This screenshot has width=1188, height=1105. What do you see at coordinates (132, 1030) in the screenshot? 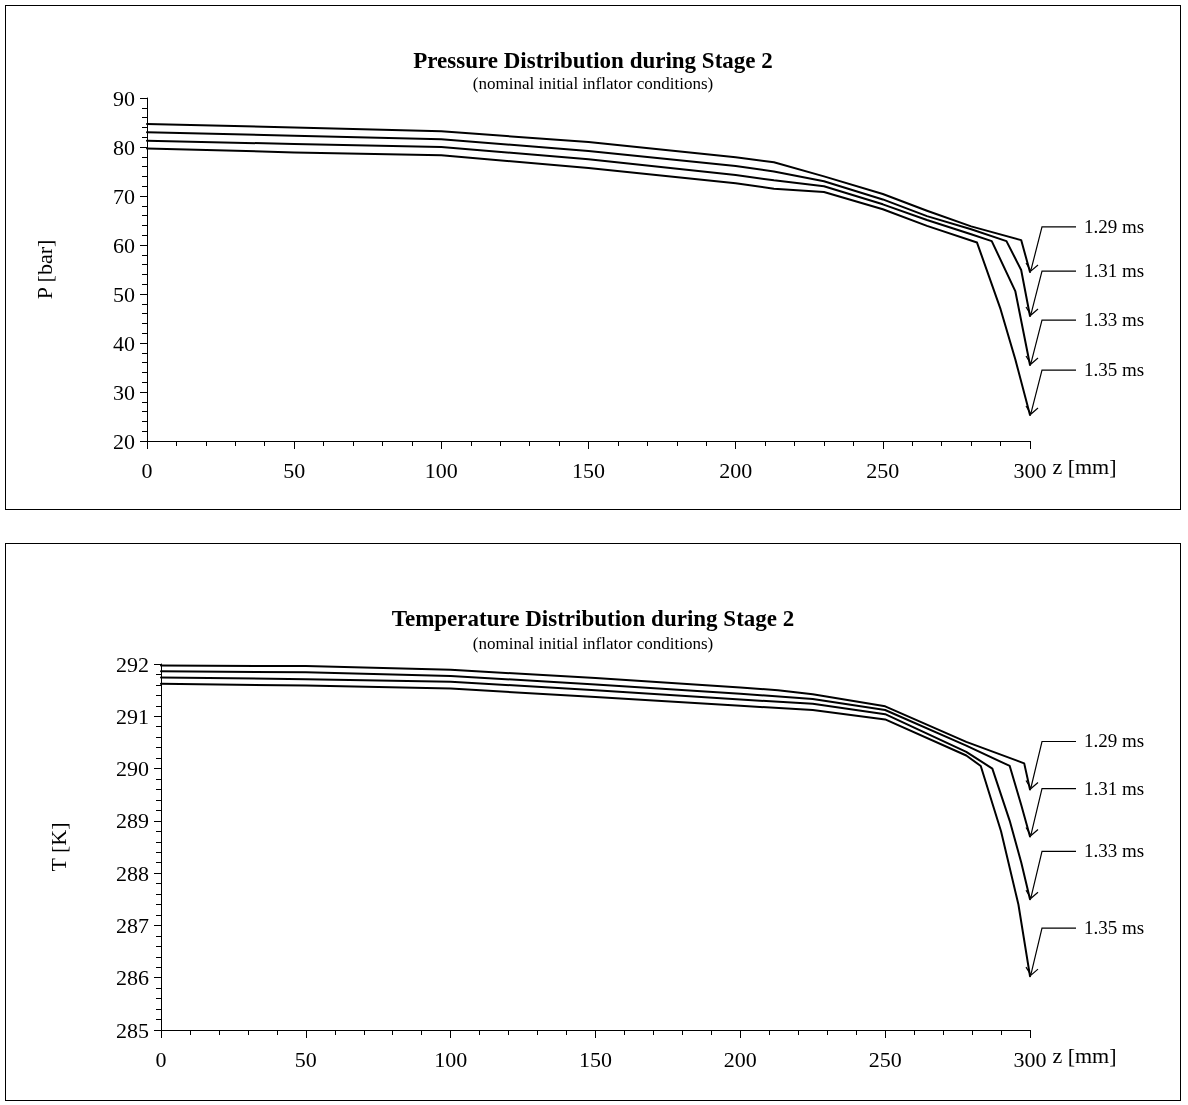
I see `y-tick-label: 285` at bounding box center [132, 1030].